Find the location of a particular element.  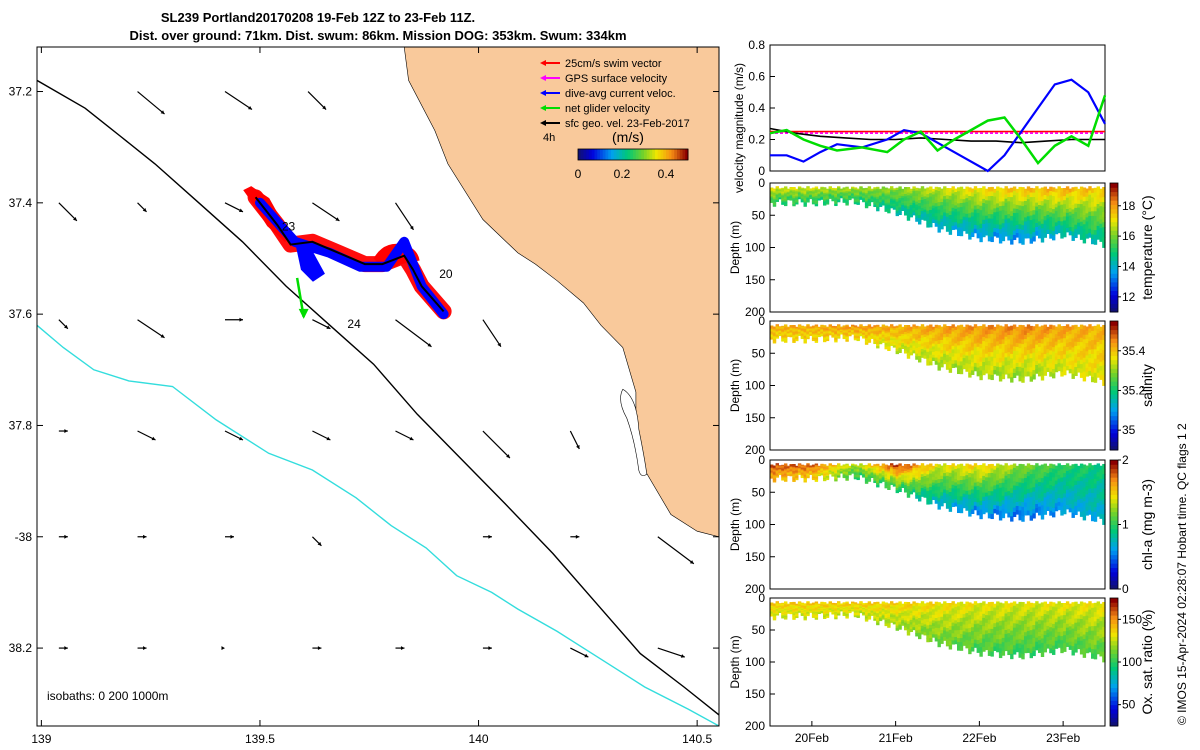

geo-velocity-arrow is located at coordinates (317, 100).